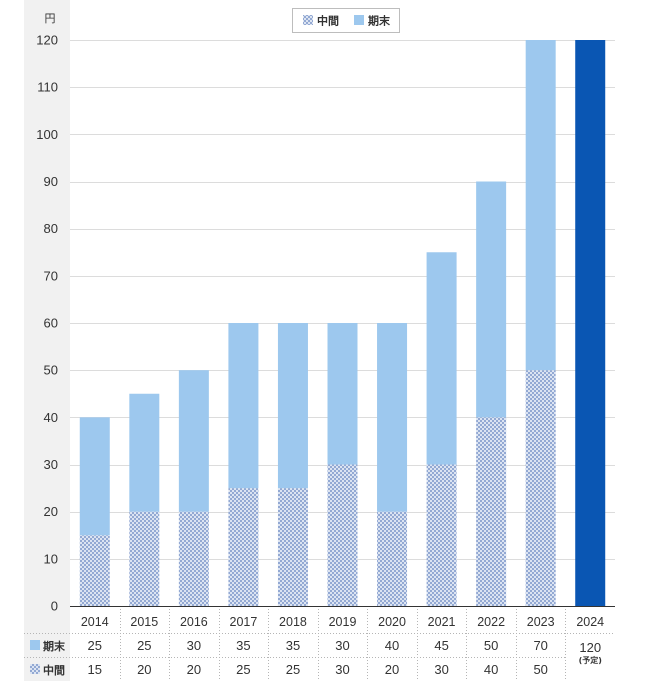 The image size is (649, 681). What do you see at coordinates (292, 406) in the screenshot?
I see `bar-yearend-2018` at bounding box center [292, 406].